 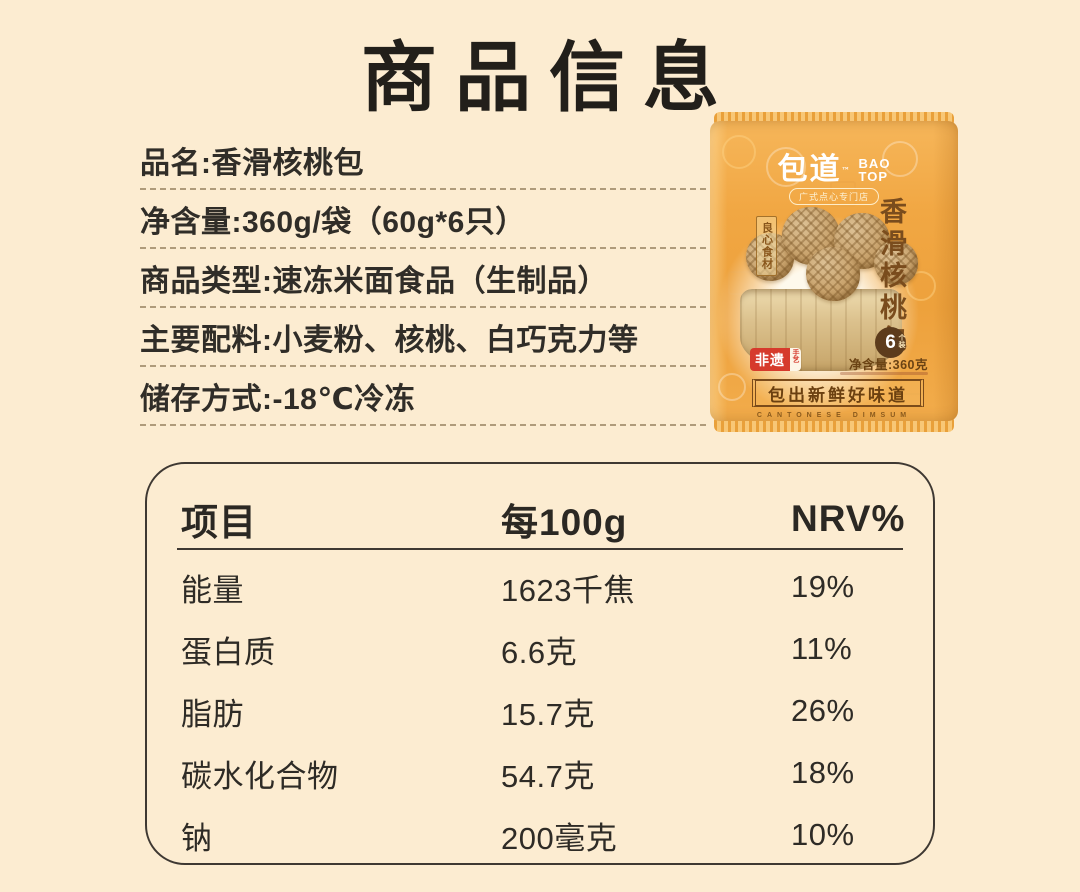 I want to click on nutrition-per100g: 200毫克, so click(x=559, y=838).